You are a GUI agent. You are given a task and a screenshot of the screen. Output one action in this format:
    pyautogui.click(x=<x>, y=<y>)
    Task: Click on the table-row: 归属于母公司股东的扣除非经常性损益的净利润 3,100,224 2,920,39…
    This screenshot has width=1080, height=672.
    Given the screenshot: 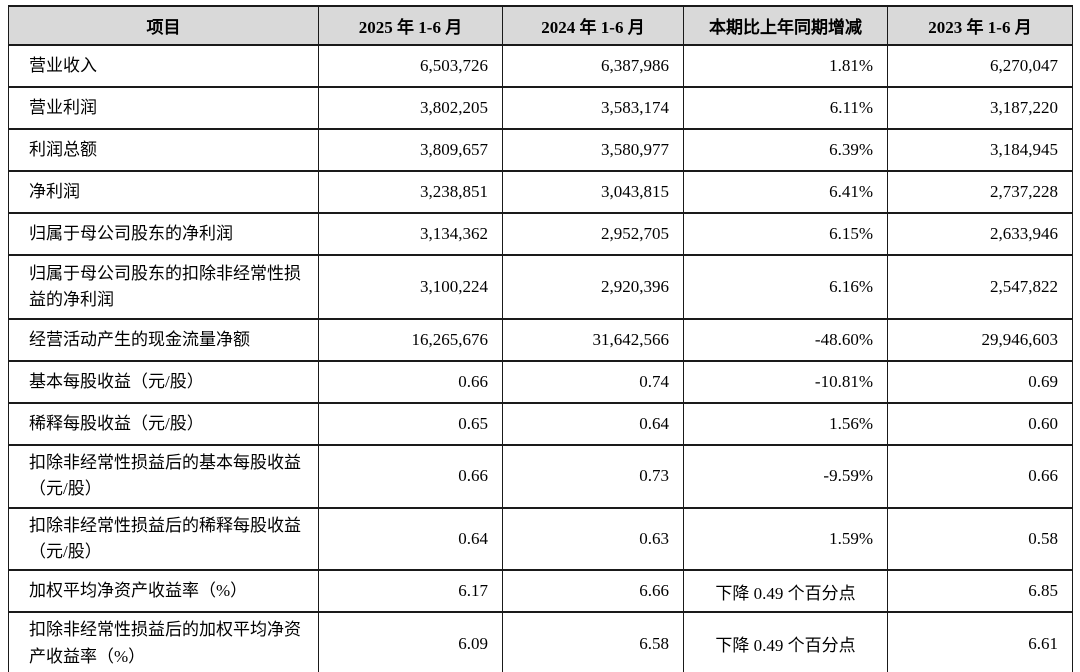 What is the action you would take?
    pyautogui.click(x=540, y=287)
    